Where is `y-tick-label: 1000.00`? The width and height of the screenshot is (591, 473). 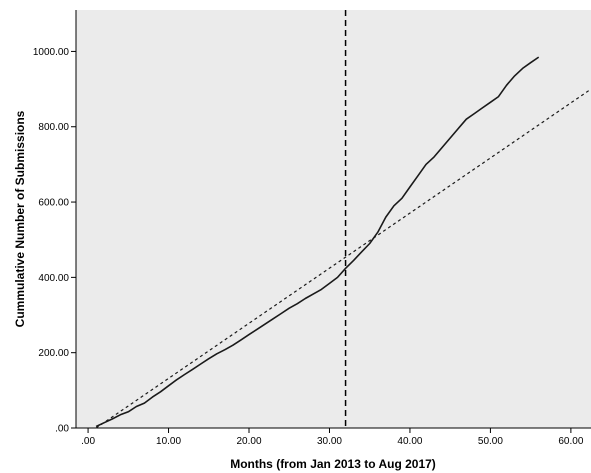
y-tick-label: 1000.00 is located at coordinates (51, 52).